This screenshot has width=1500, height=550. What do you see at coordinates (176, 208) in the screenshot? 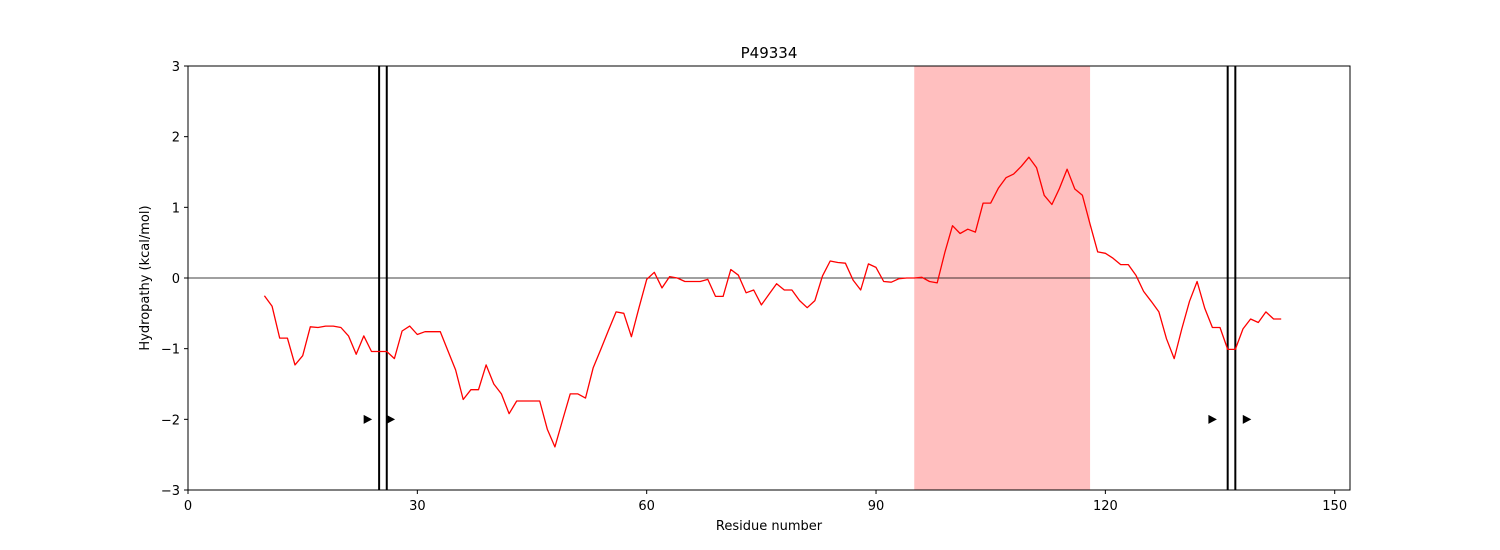
I see `y-tick-label-4: 1` at bounding box center [176, 208].